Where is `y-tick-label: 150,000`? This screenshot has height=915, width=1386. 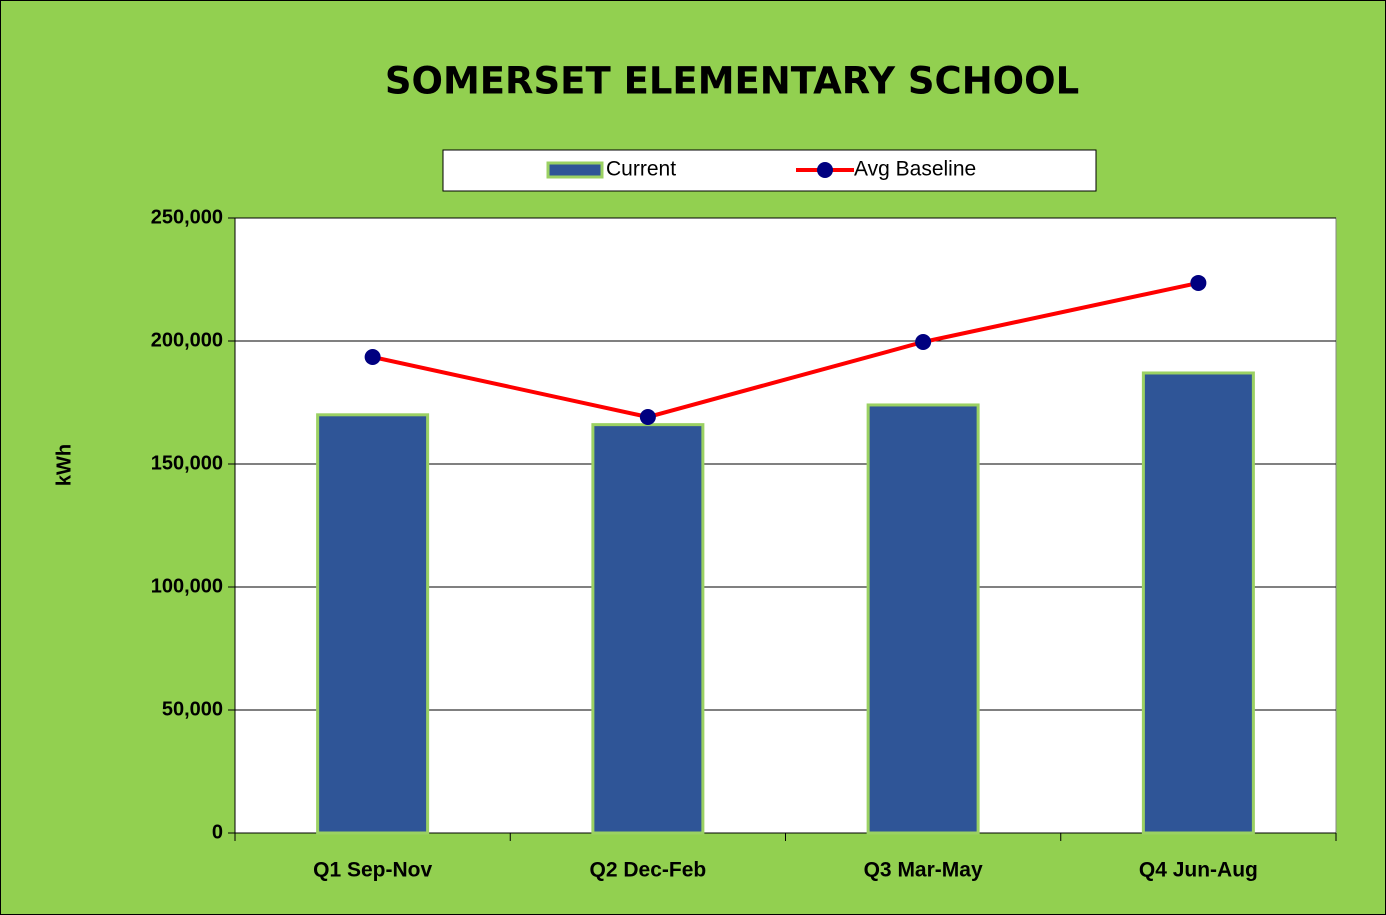 y-tick-label: 150,000 is located at coordinates (187, 463).